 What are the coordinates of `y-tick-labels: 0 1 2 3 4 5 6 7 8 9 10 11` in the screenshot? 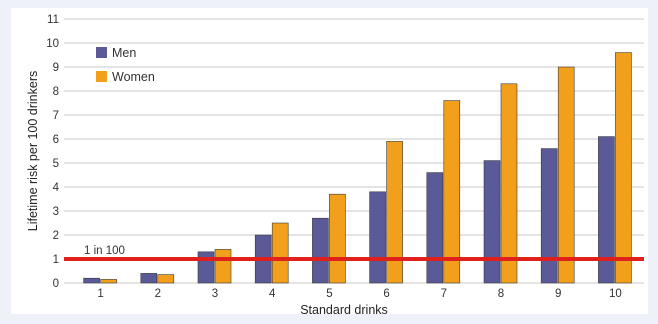 It's located at (52, 152).